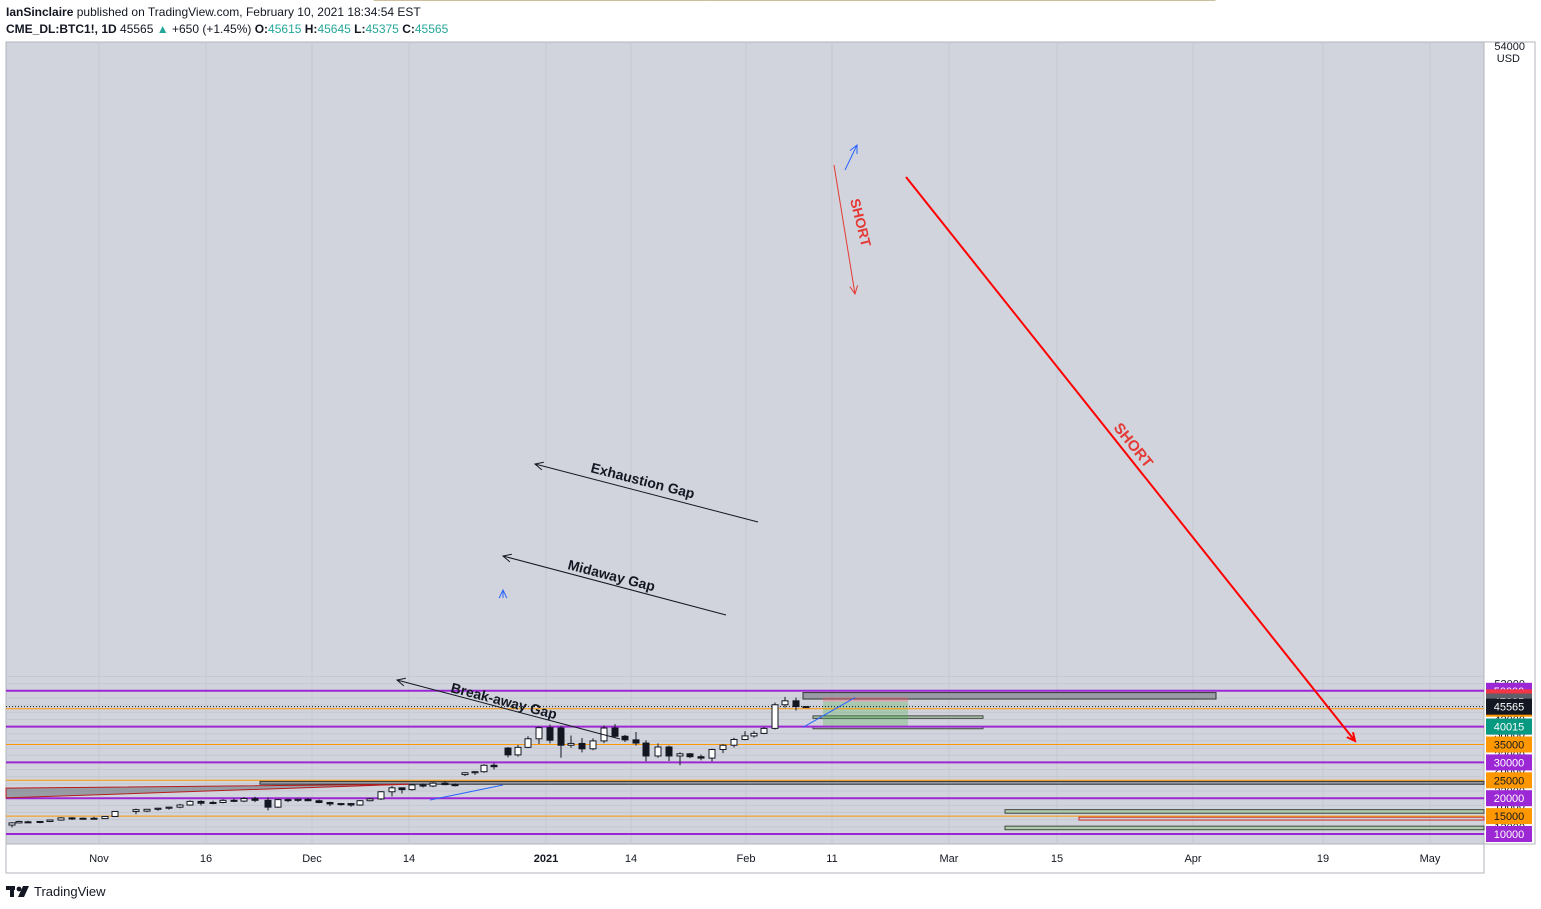  I want to click on time-tick-label: 2021, so click(546, 859).